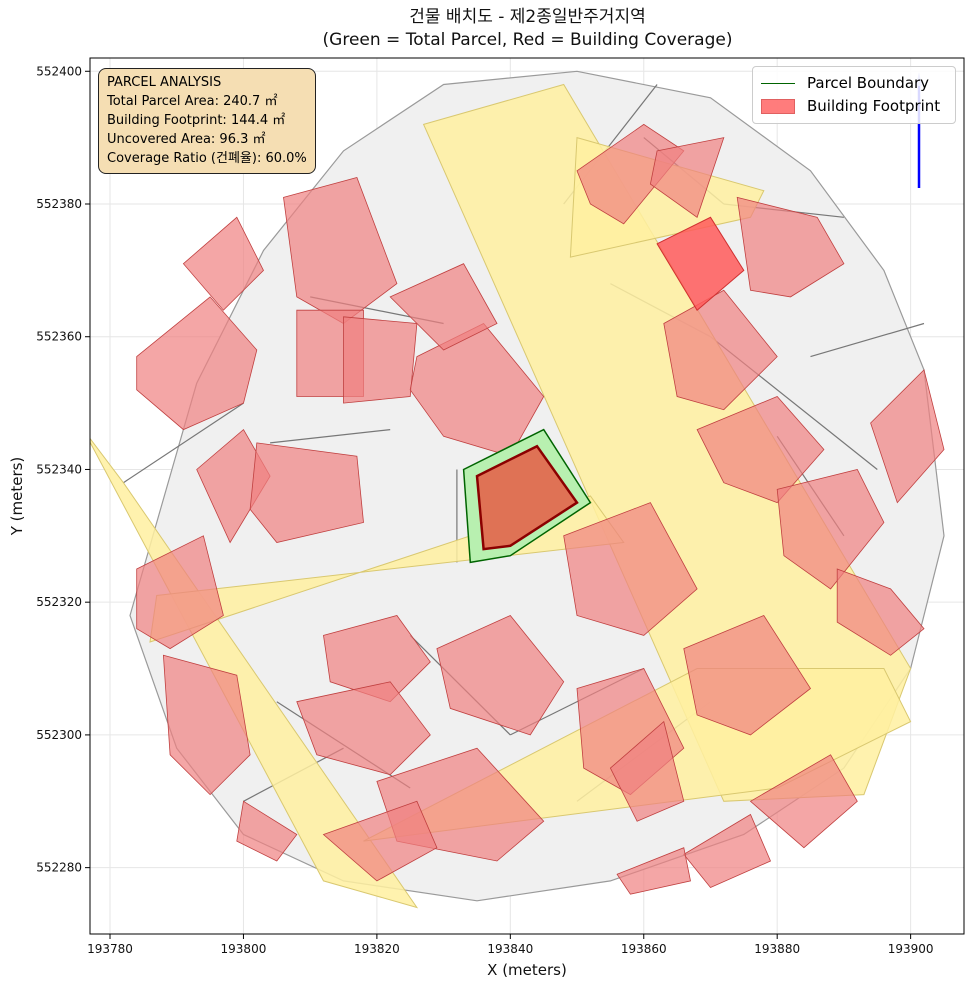  I want to click on info-uncovered: Uncovered Area: 96.3 ㎡, so click(186, 139).